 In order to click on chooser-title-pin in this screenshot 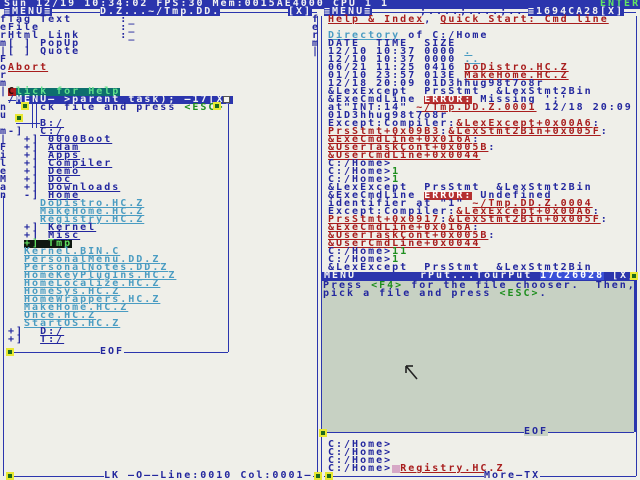, I will do `click(226, 99)`.